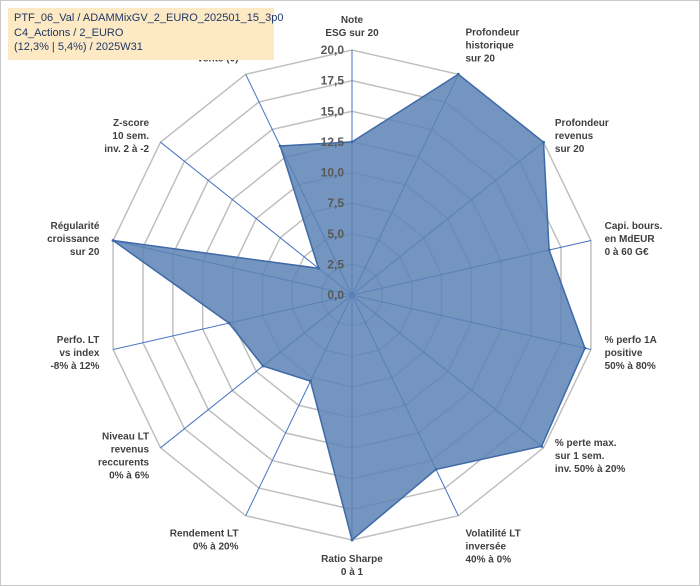 The width and height of the screenshot is (700, 586). What do you see at coordinates (131, 123) in the screenshot?
I see `axis-label-line: Z-score` at bounding box center [131, 123].